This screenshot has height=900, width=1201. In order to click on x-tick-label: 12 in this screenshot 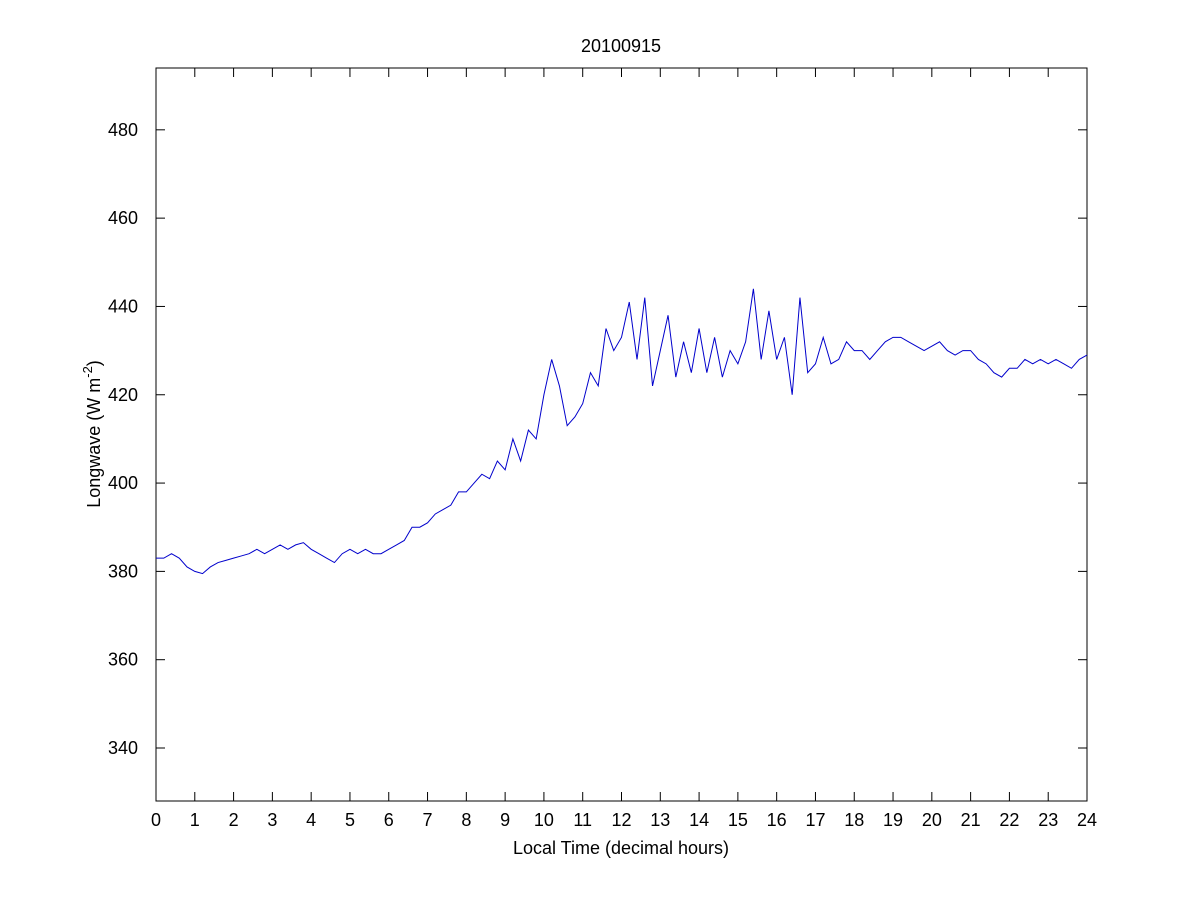, I will do `click(621, 820)`.